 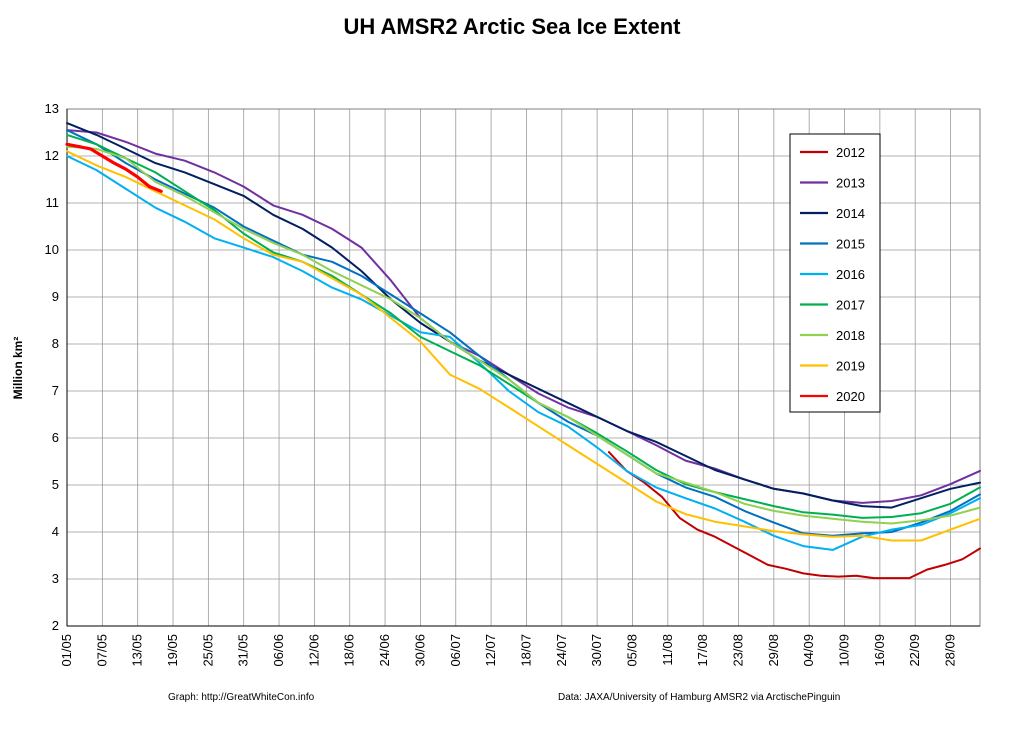 I want to click on y-tick-label: 6, so click(x=55, y=437).